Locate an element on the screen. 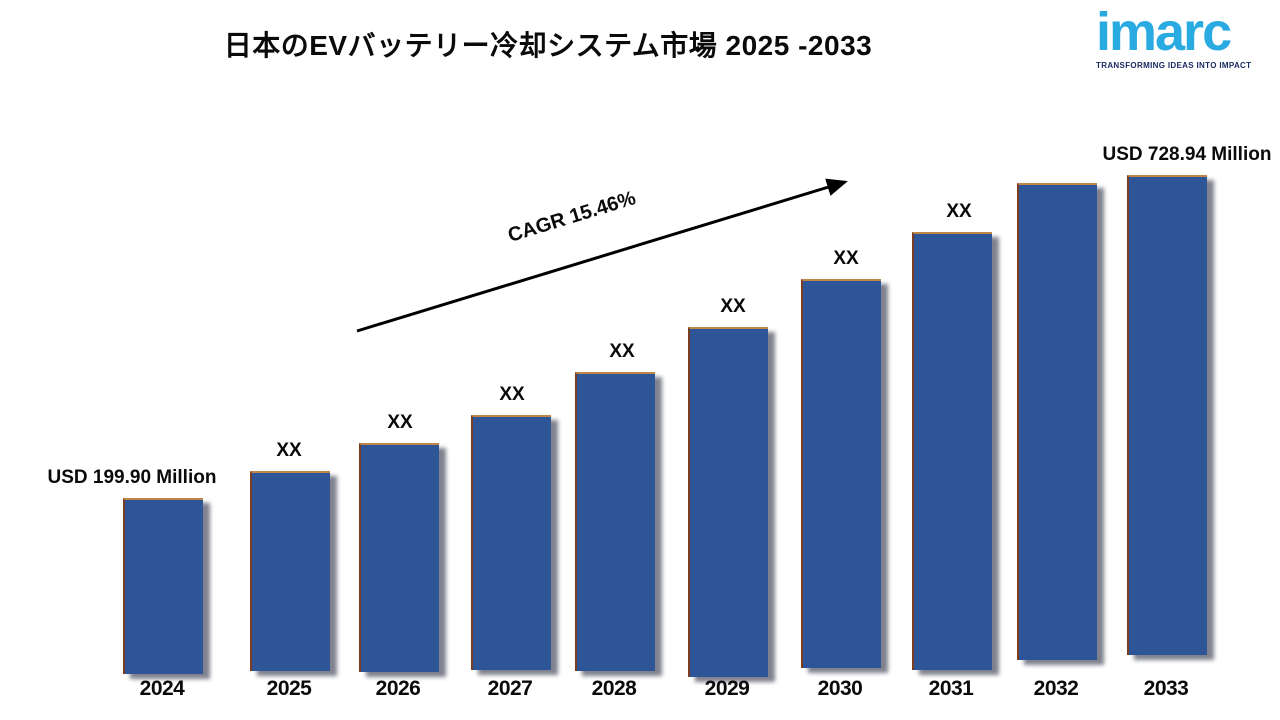  axis-label-2028: 2028 is located at coordinates (614, 688).